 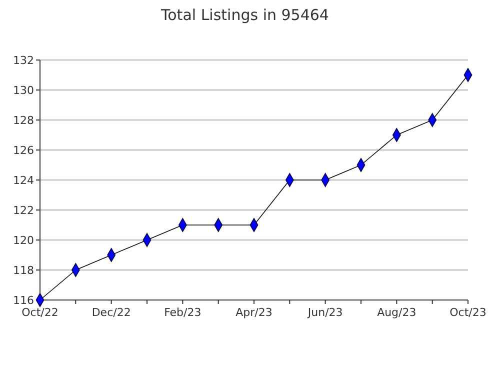 I want to click on x-tick-label: Aug/23, so click(x=396, y=312).